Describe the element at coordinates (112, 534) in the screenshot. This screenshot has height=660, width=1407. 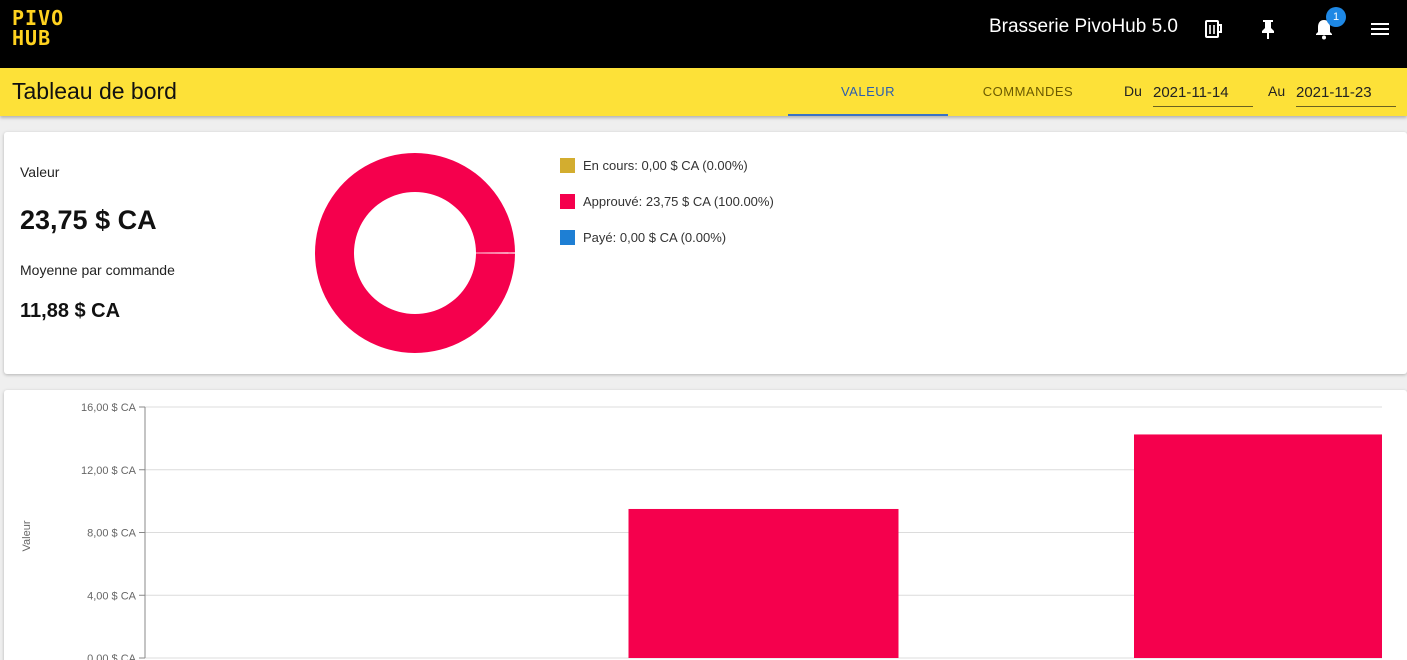
I see `y-tick-label-2: 8,00 $ CA` at that location.